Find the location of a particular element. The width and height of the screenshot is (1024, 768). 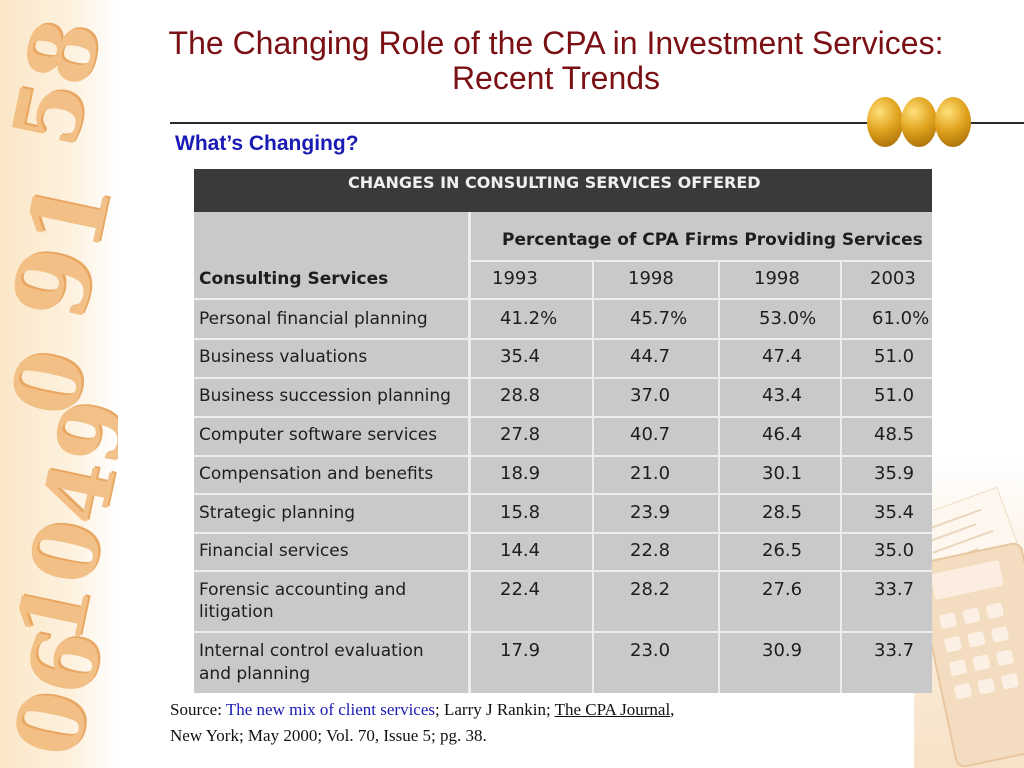

row-value: 48.5 is located at coordinates (894, 434).